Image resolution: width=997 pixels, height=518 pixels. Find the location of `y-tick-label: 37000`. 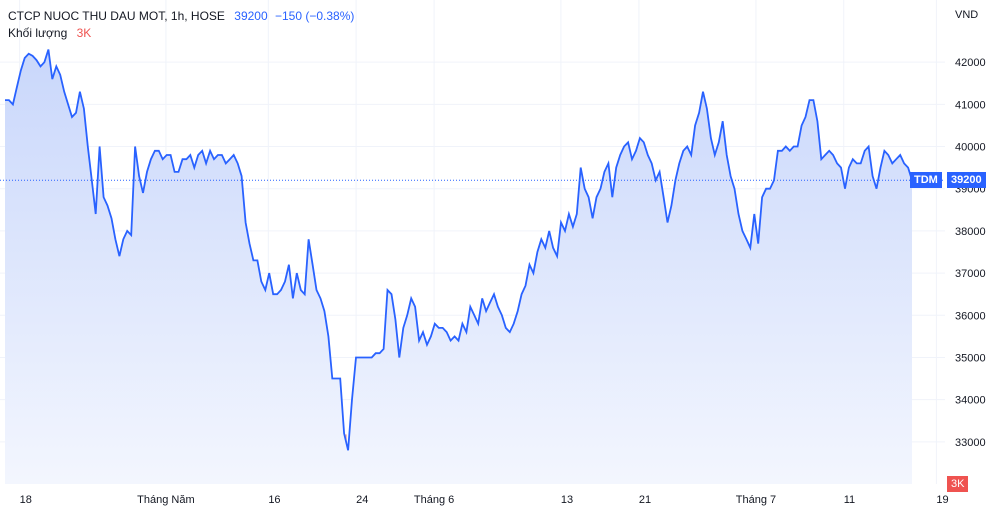

y-tick-label: 37000 is located at coordinates (970, 274).